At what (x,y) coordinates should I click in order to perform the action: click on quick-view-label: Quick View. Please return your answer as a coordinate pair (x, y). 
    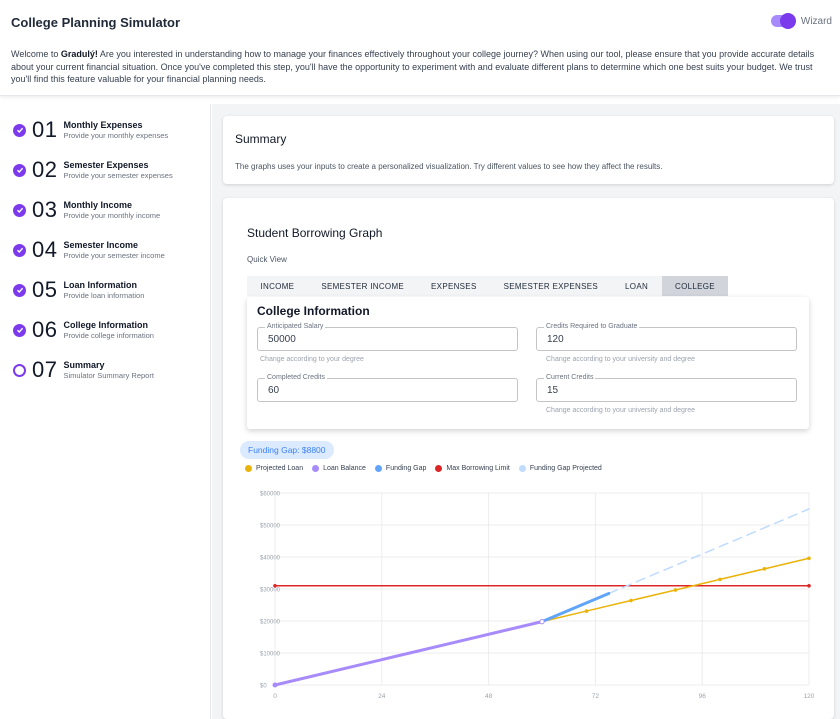
    Looking at the image, I should click on (267, 259).